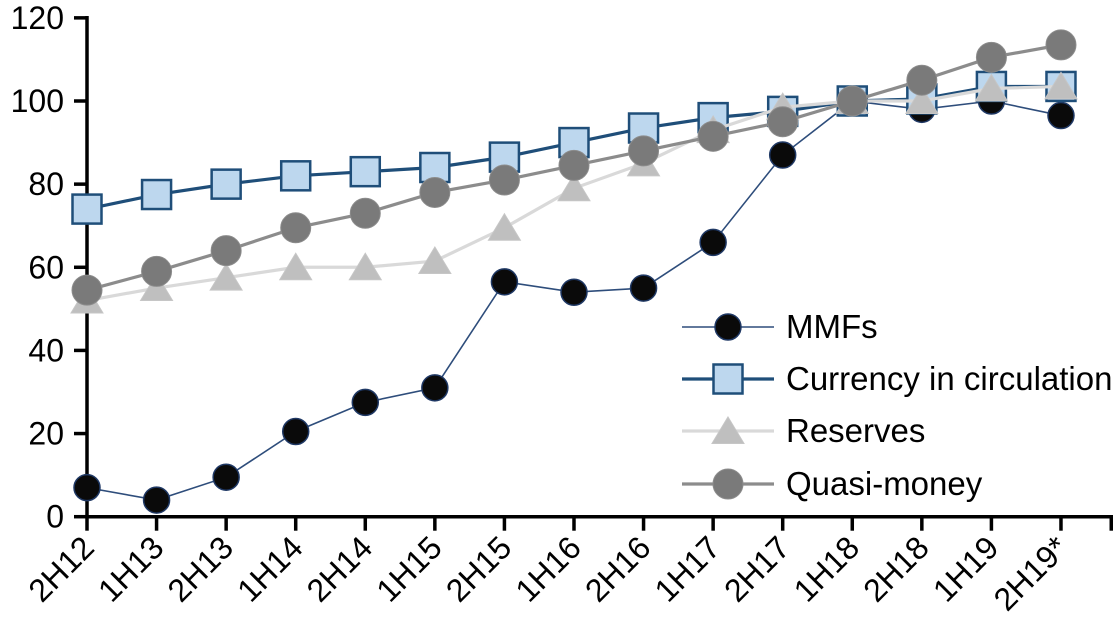 This screenshot has height=640, width=1119. I want to click on currency-in-circulation-legend-label: Currency in circulation, so click(949, 378).